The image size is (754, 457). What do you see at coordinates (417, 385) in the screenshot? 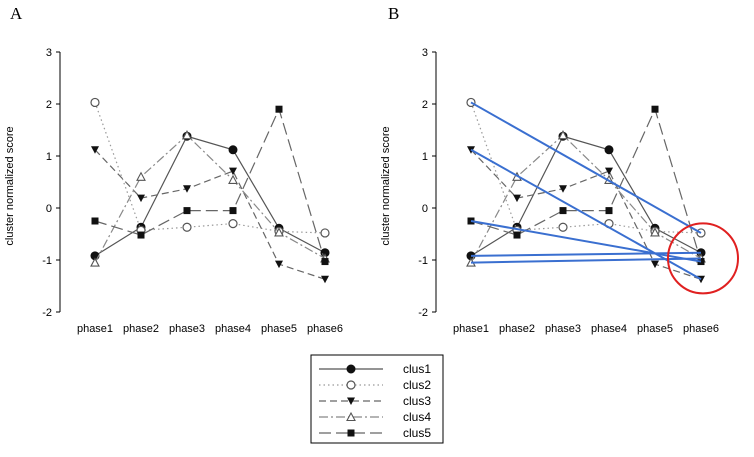
I see `legend-label: clus2` at bounding box center [417, 385].